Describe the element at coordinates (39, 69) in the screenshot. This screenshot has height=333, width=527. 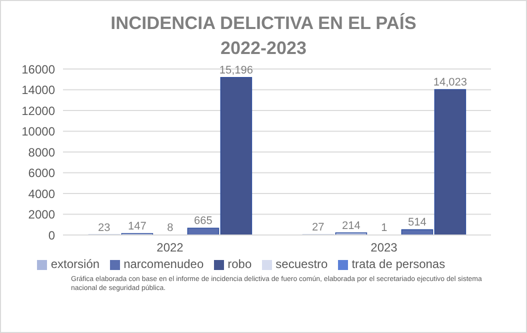
I see `y-tick-label: 16000` at that location.